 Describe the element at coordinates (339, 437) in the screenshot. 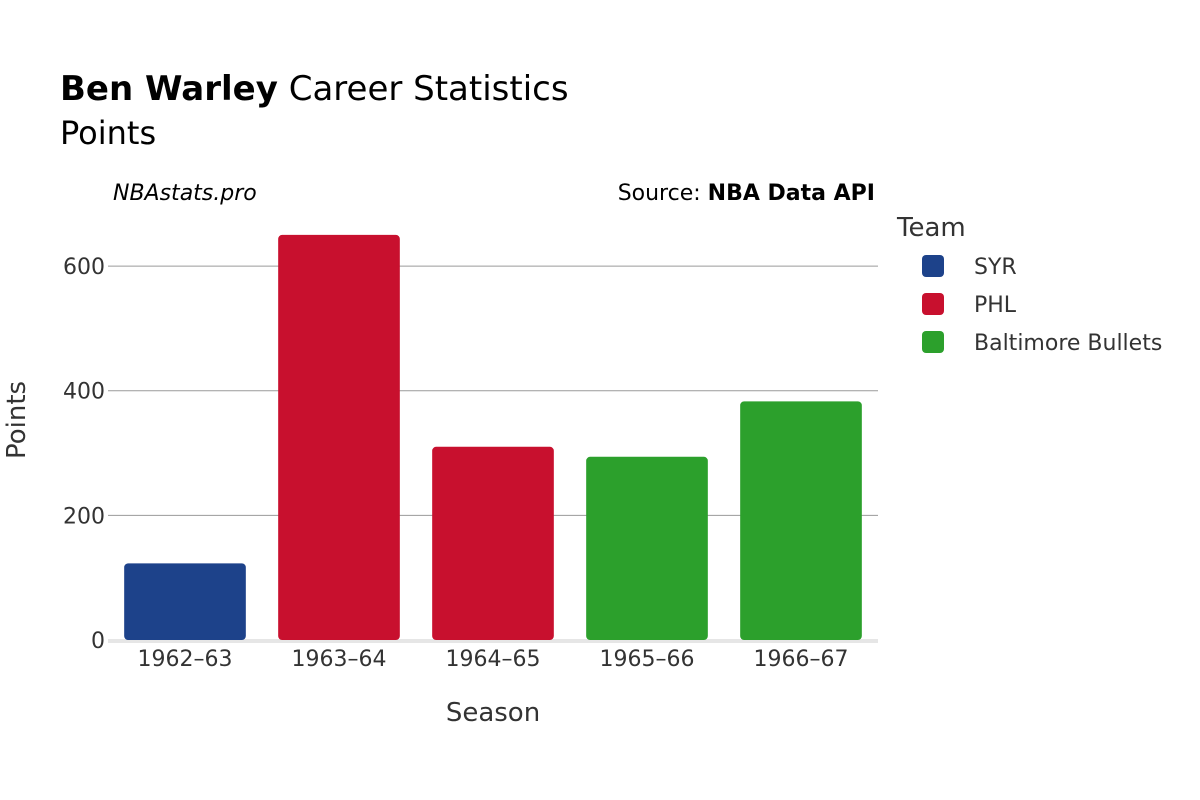

I see `bar-1963–64` at that location.